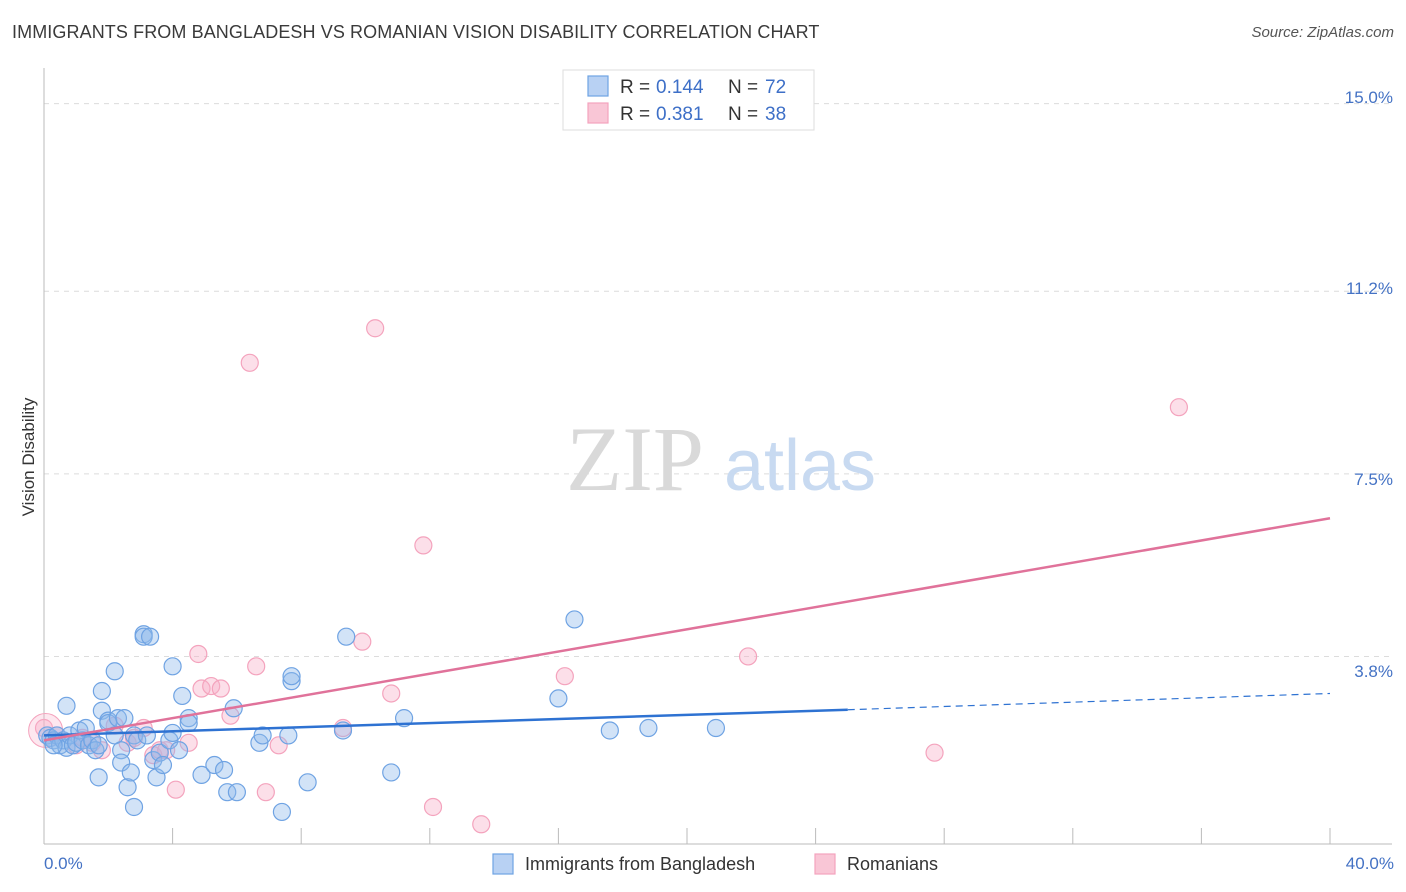  Describe the element at coordinates (445, 722) in the screenshot. I see `trend-line-bangladesh` at that location.